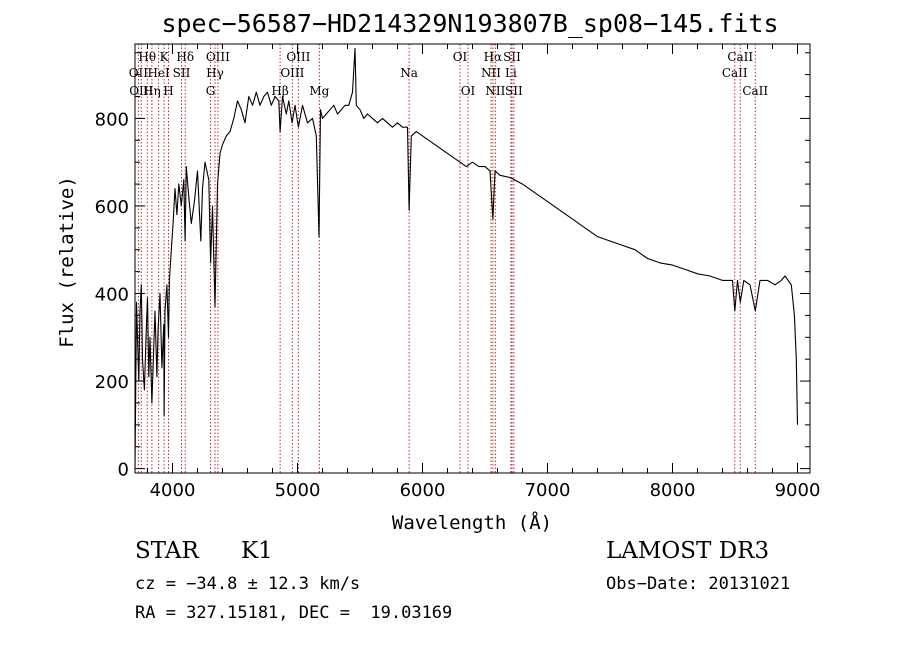  What do you see at coordinates (139, 73) in the screenshot?
I see `marker-label-0: OII` at bounding box center [139, 73].